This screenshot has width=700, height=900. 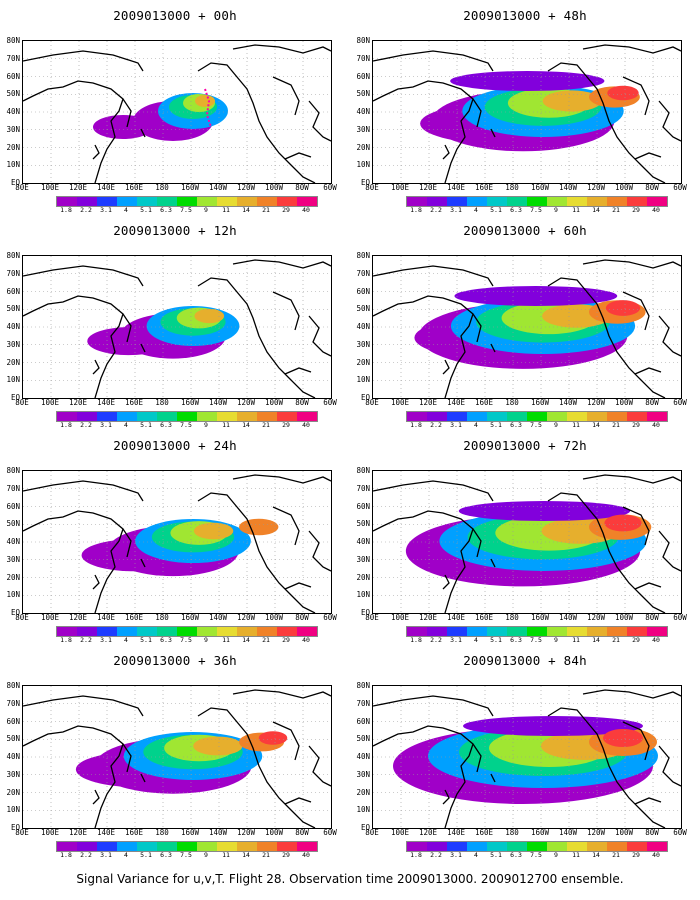 What do you see at coordinates (536, 425) in the screenshot?
I see `colorbar-label: 7.5` at bounding box center [536, 425].